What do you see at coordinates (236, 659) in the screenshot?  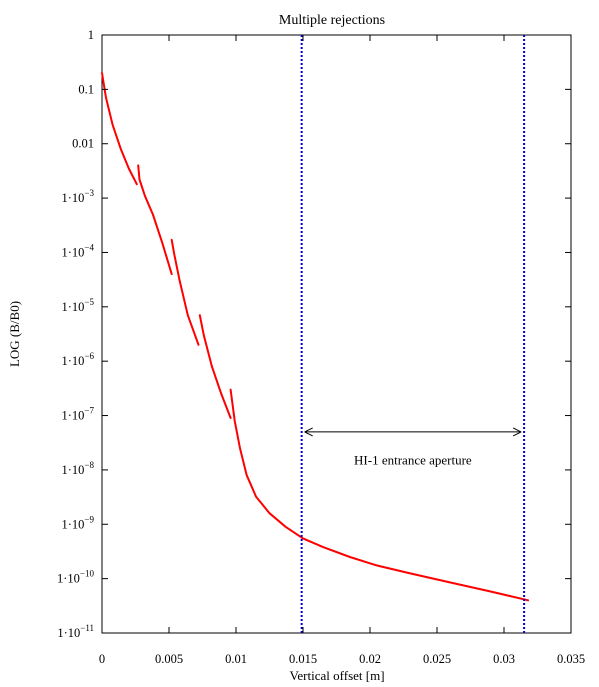 I see `x-tick-label: 0.01` at bounding box center [236, 659].